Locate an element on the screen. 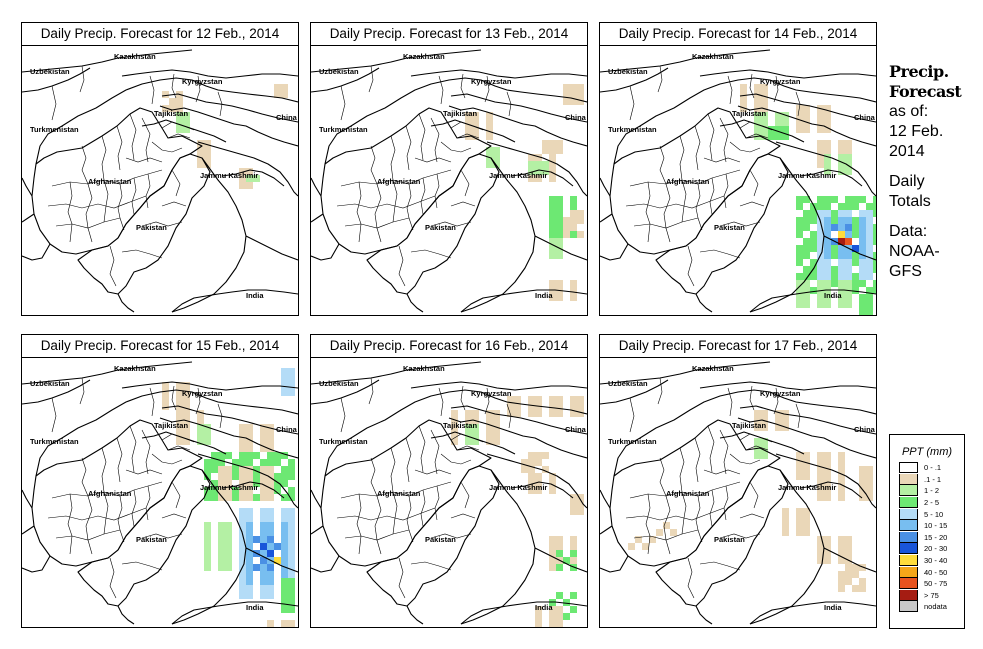 Image resolution: width=983 pixels, height=649 pixels. place-label: China is located at coordinates (865, 429).